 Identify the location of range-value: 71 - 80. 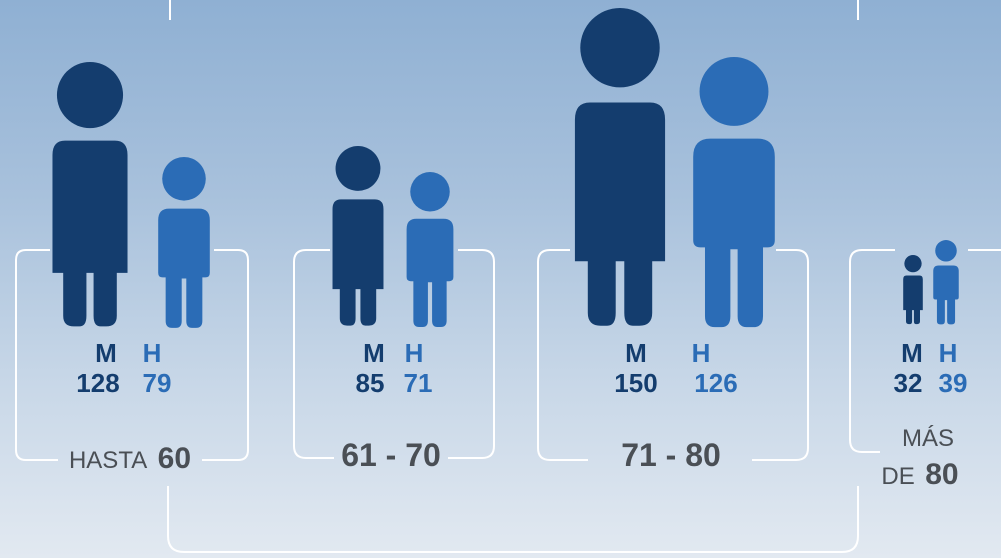
(671, 455).